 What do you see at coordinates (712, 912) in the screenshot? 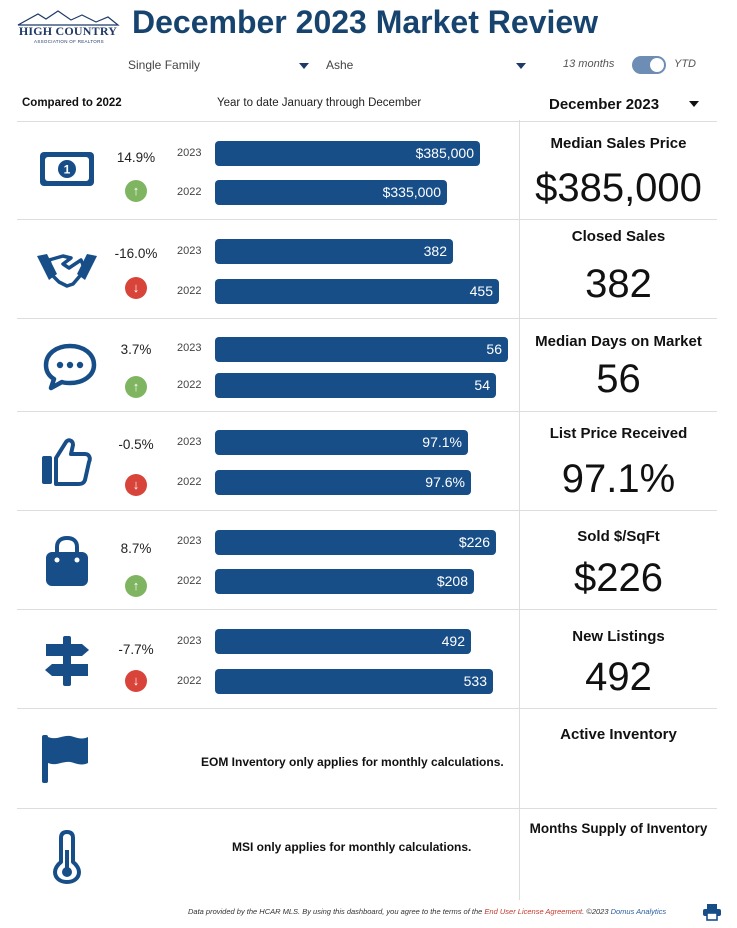
I see `print-icon` at bounding box center [712, 912].